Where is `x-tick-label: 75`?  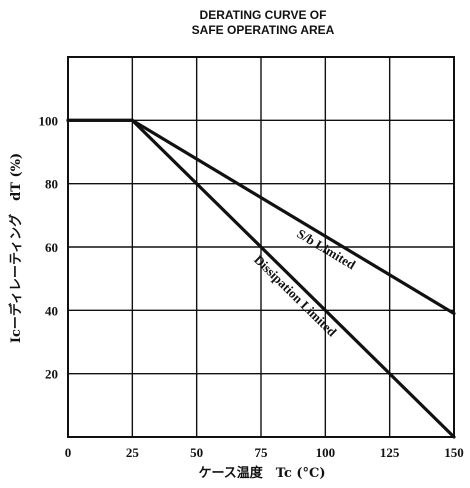 x-tick-label: 75 is located at coordinates (262, 452).